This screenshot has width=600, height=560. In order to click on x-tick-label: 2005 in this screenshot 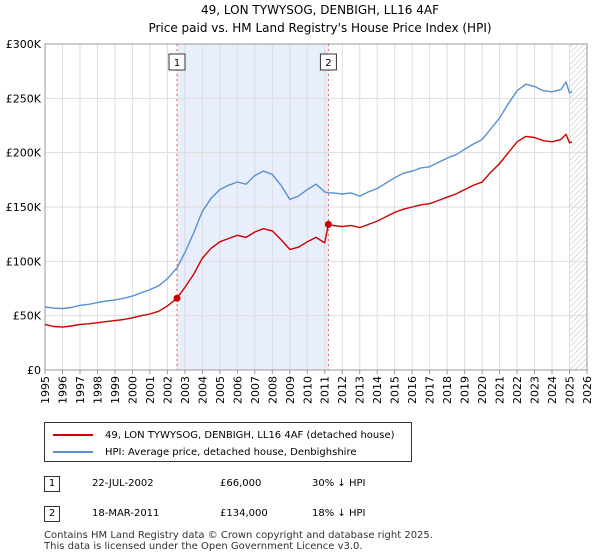, I will do `click(220, 390)`.